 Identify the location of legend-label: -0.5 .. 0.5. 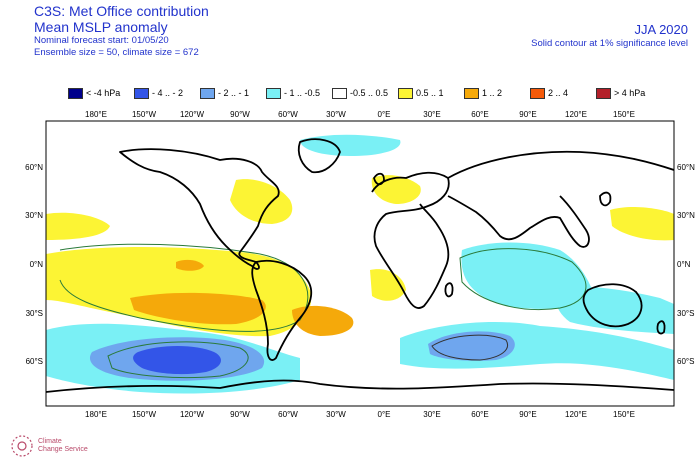
(369, 93).